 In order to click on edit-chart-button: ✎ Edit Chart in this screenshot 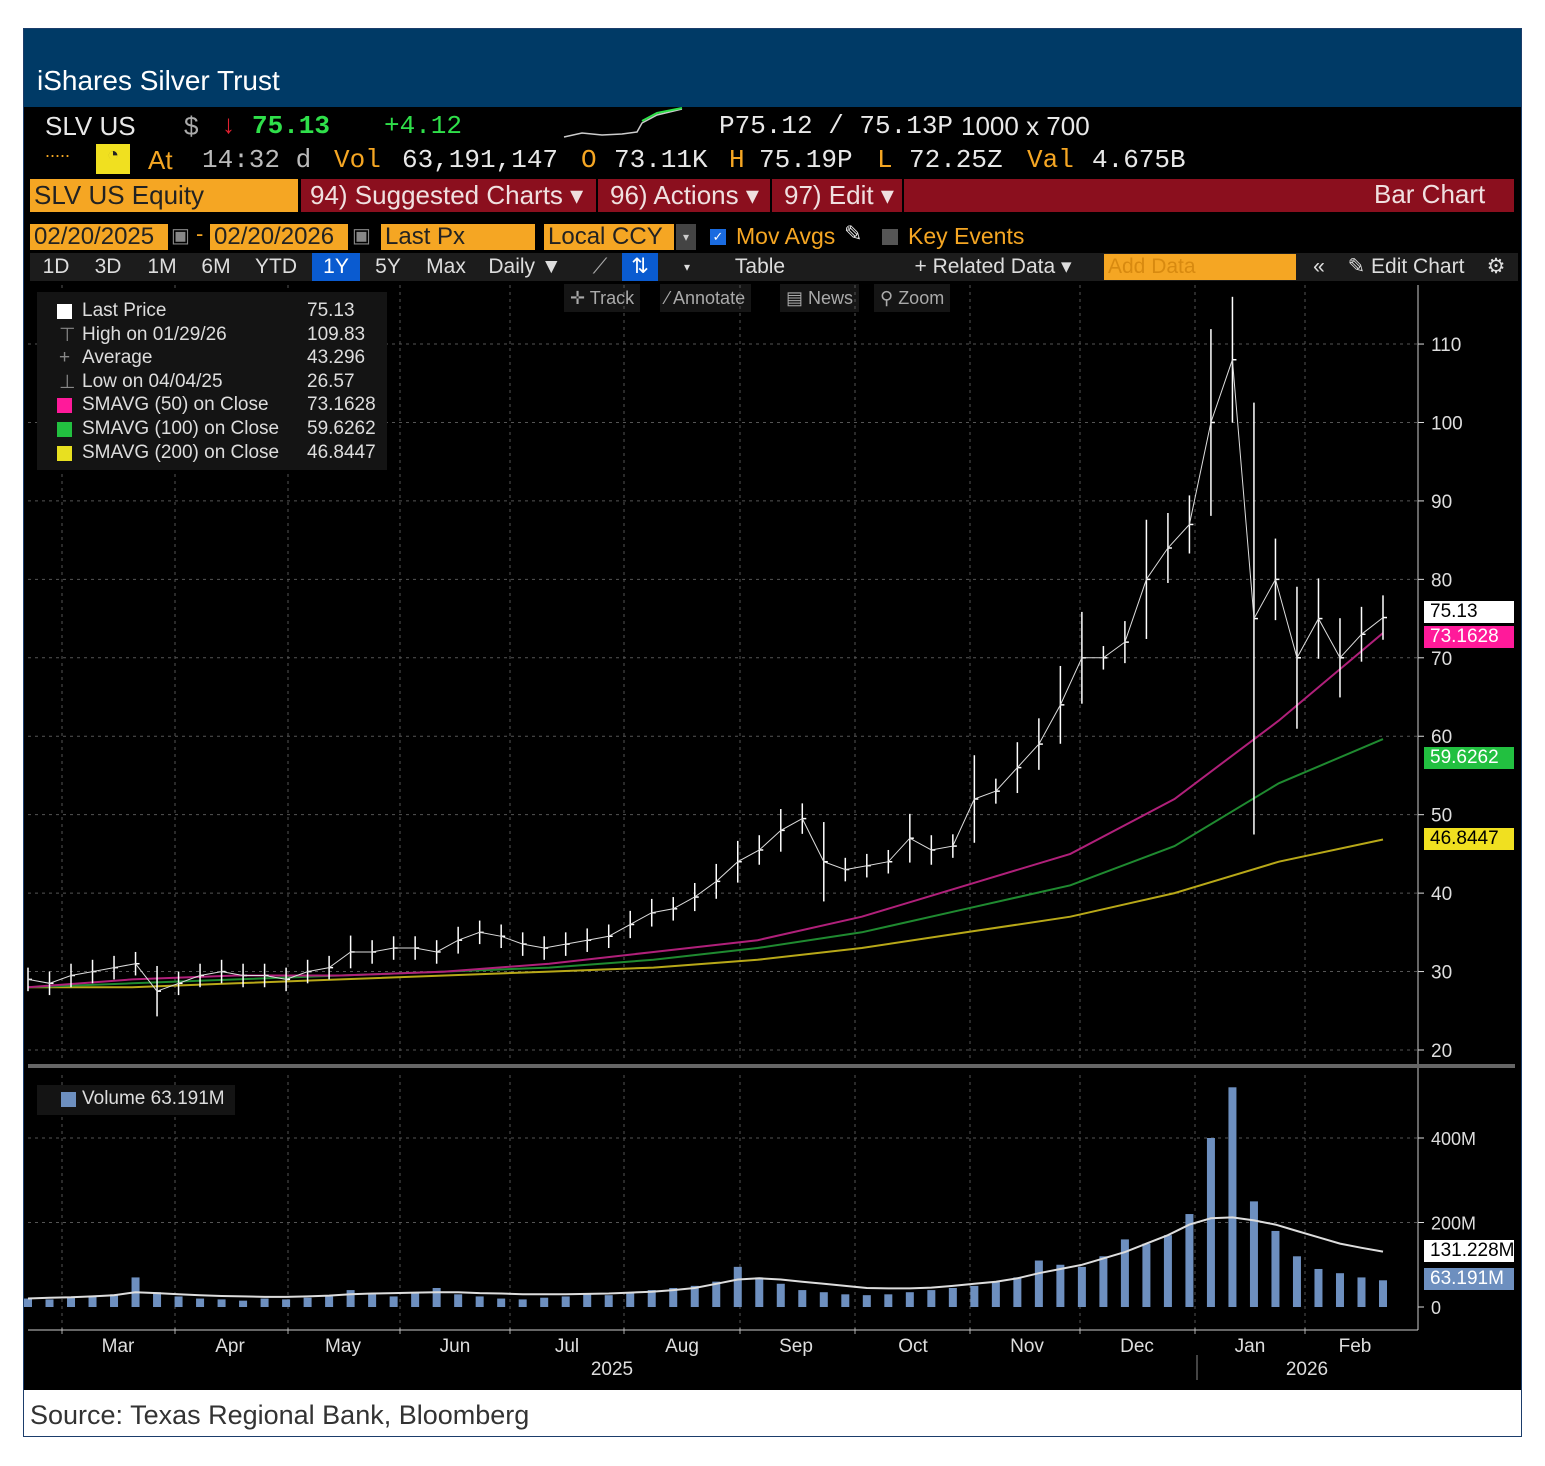, I will do `click(1406, 267)`.